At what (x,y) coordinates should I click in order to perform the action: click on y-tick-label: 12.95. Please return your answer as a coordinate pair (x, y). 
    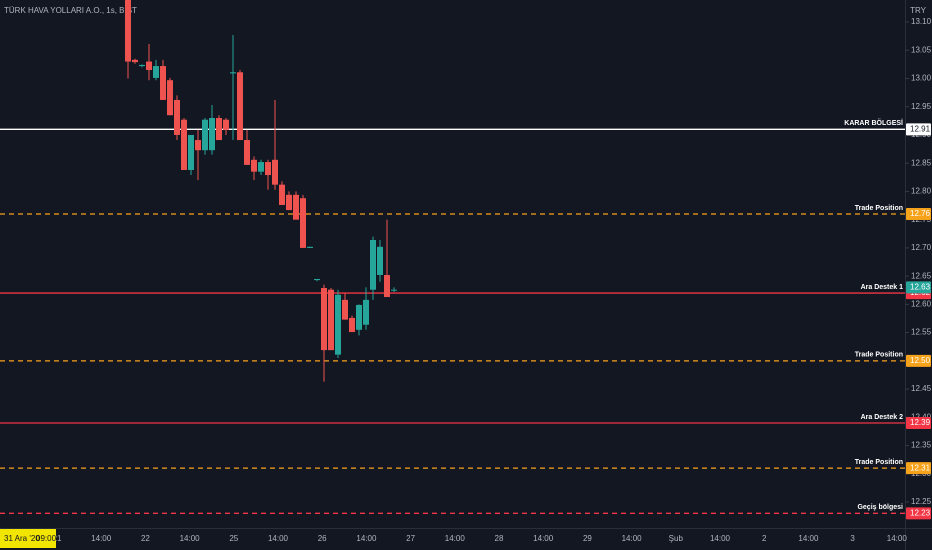
    Looking at the image, I should click on (921, 106).